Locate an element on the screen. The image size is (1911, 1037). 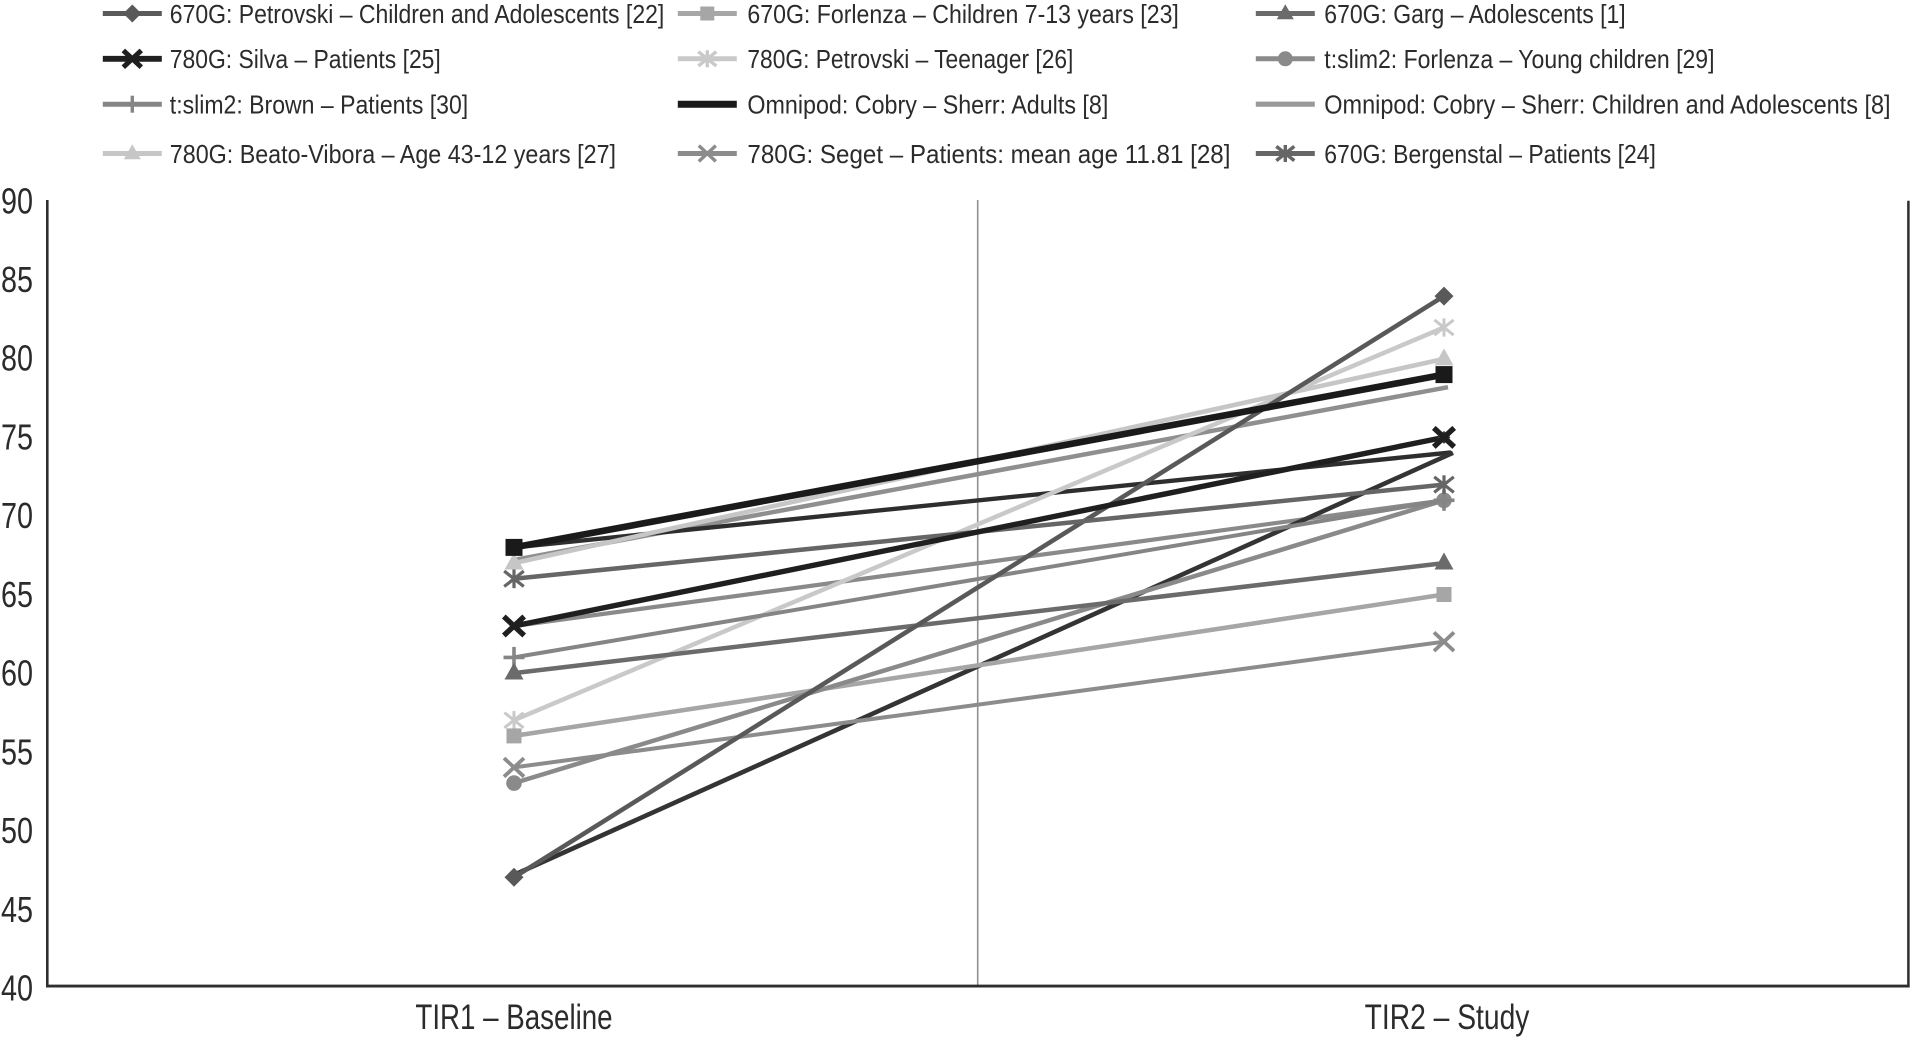
svg-text: 55 is located at coordinates (17, 751).